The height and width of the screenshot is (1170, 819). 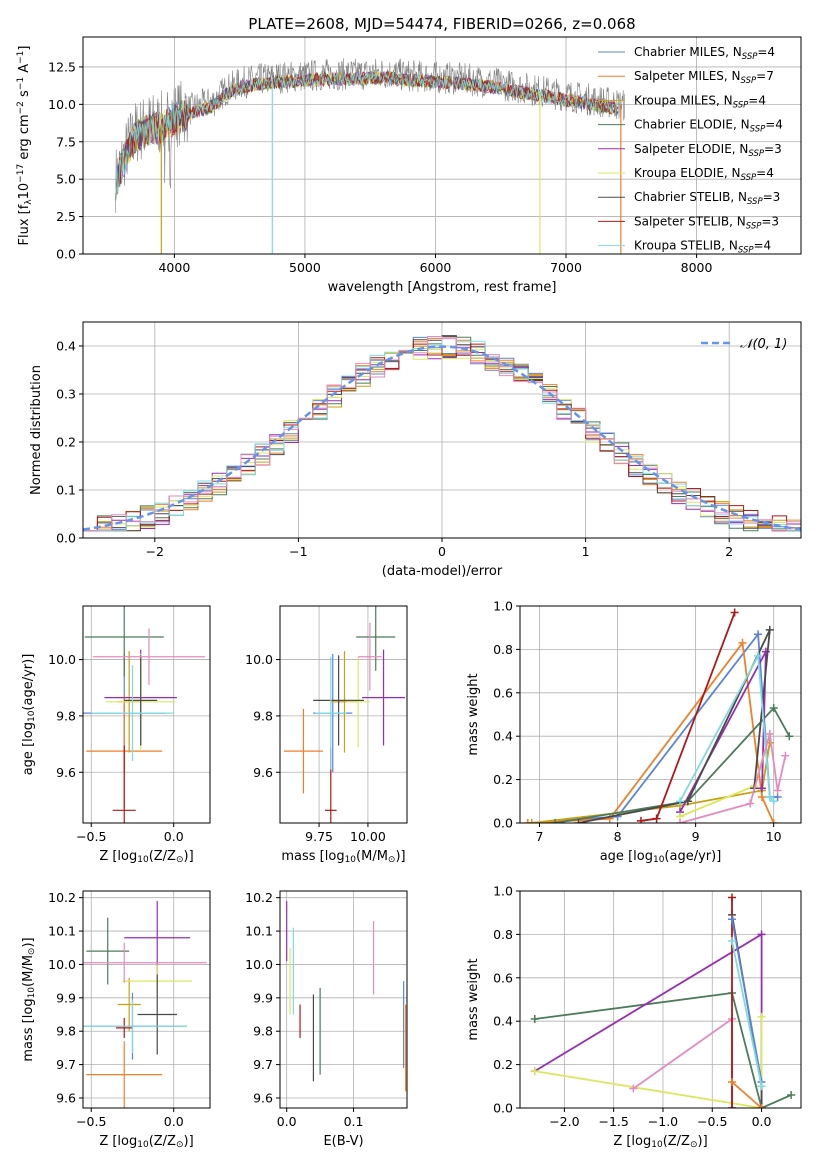 I want to click on massweight-vs-Z-marks, so click(x=663, y=1000).